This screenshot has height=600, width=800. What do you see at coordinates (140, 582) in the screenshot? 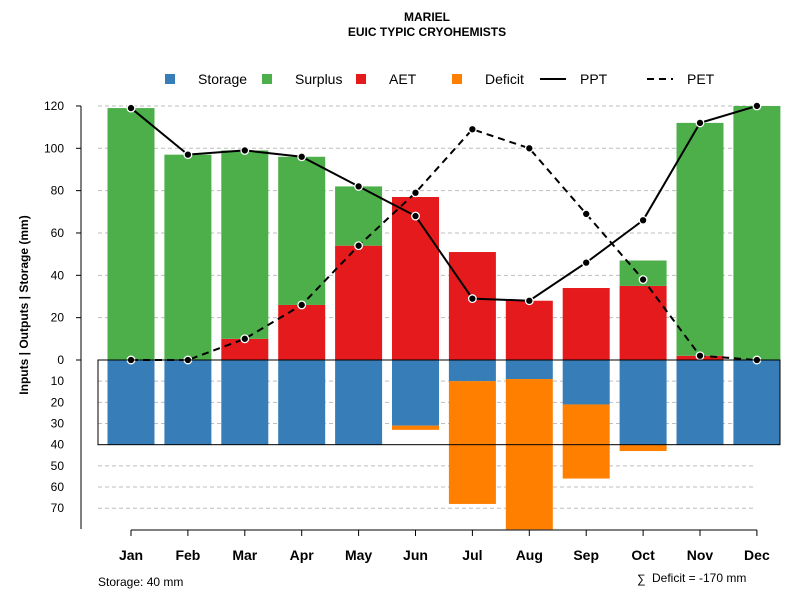
I see `storage-note: Storage: 40 mm` at bounding box center [140, 582].